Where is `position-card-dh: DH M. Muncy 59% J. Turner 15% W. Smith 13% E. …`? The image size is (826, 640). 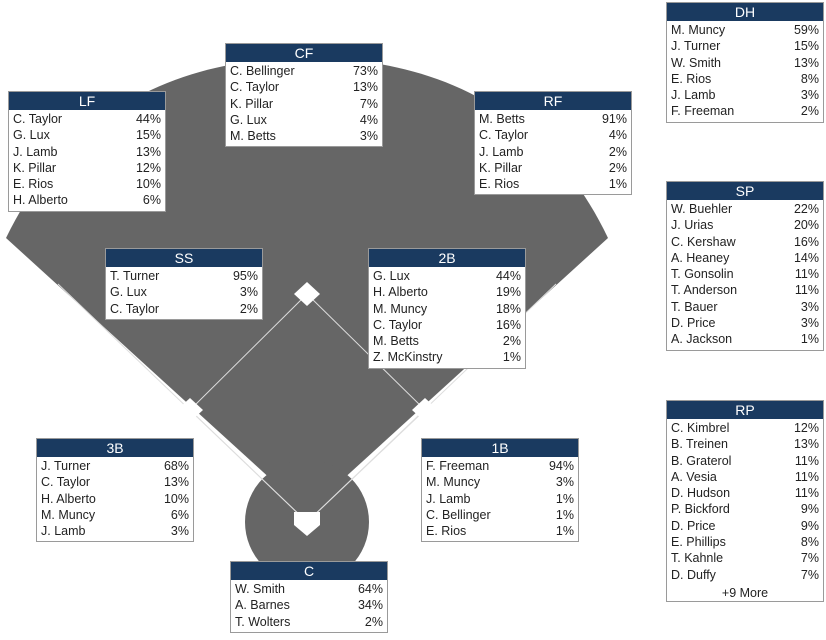
position-card-dh: DH M. Muncy 59% J. Turner 15% W. Smith 13% E. … is located at coordinates (745, 62).